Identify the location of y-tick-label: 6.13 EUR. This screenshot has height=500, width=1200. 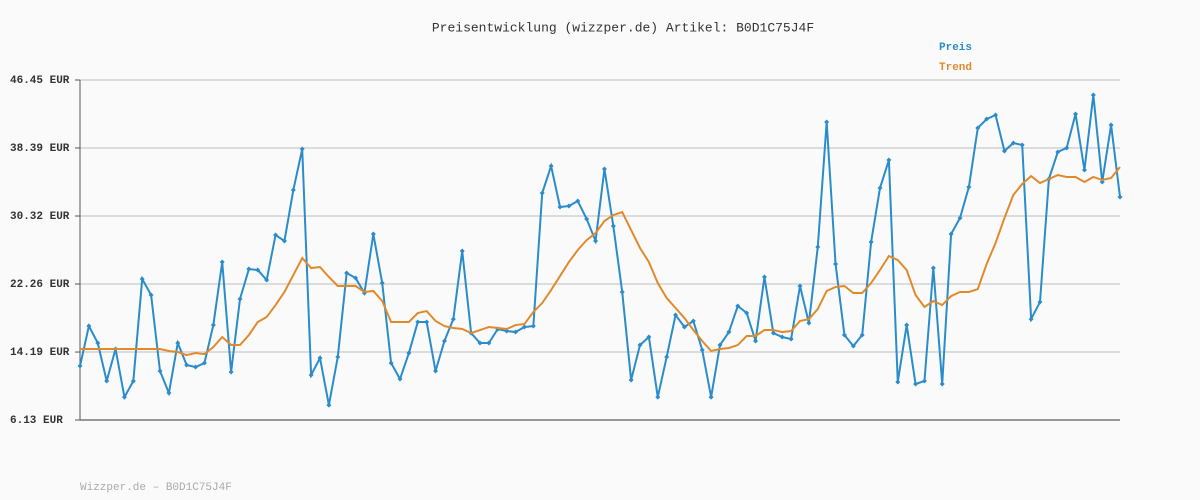
(36, 421).